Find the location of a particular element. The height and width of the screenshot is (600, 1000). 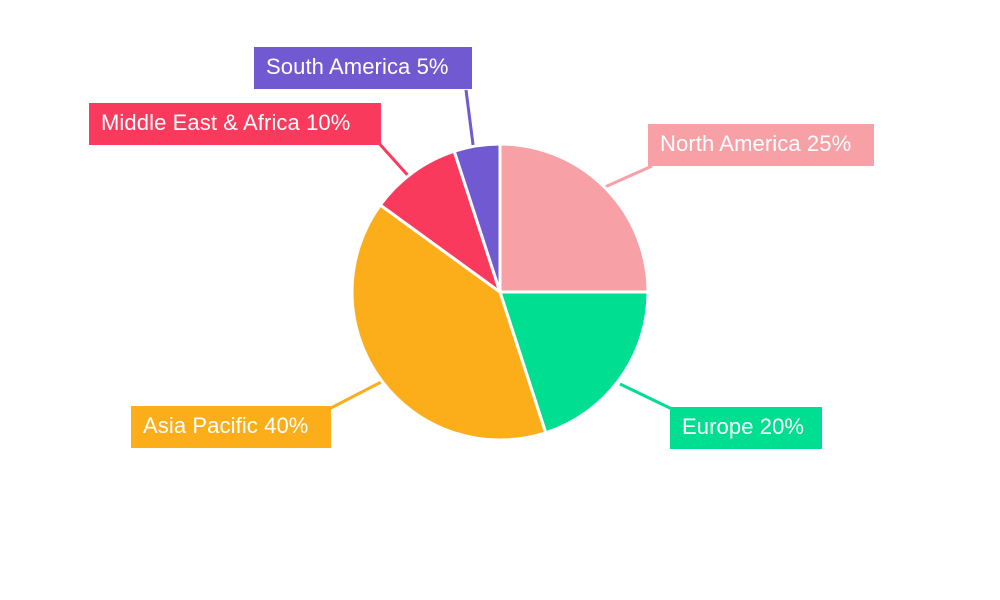

pie-label-middle-east-africa: Middle East & Africa 10% is located at coordinates (235, 124).